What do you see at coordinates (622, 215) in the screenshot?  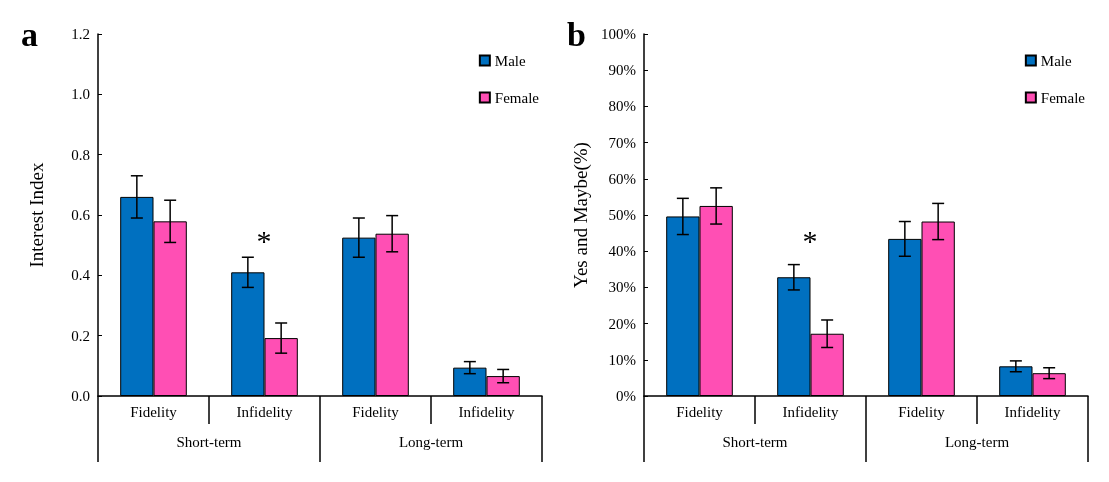 I see `y-tick-label: 50%` at bounding box center [622, 215].